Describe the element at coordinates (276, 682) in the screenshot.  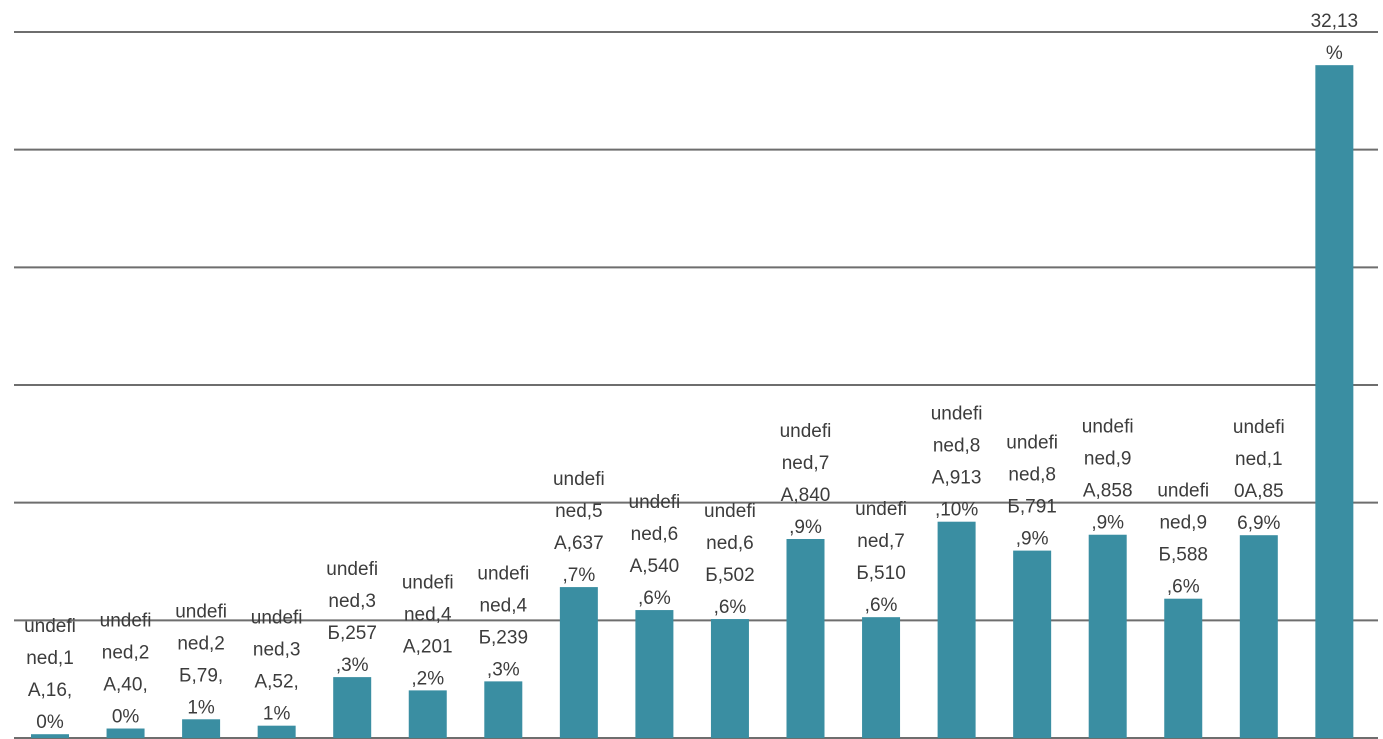
I see `data-label-line: А,52,` at that location.